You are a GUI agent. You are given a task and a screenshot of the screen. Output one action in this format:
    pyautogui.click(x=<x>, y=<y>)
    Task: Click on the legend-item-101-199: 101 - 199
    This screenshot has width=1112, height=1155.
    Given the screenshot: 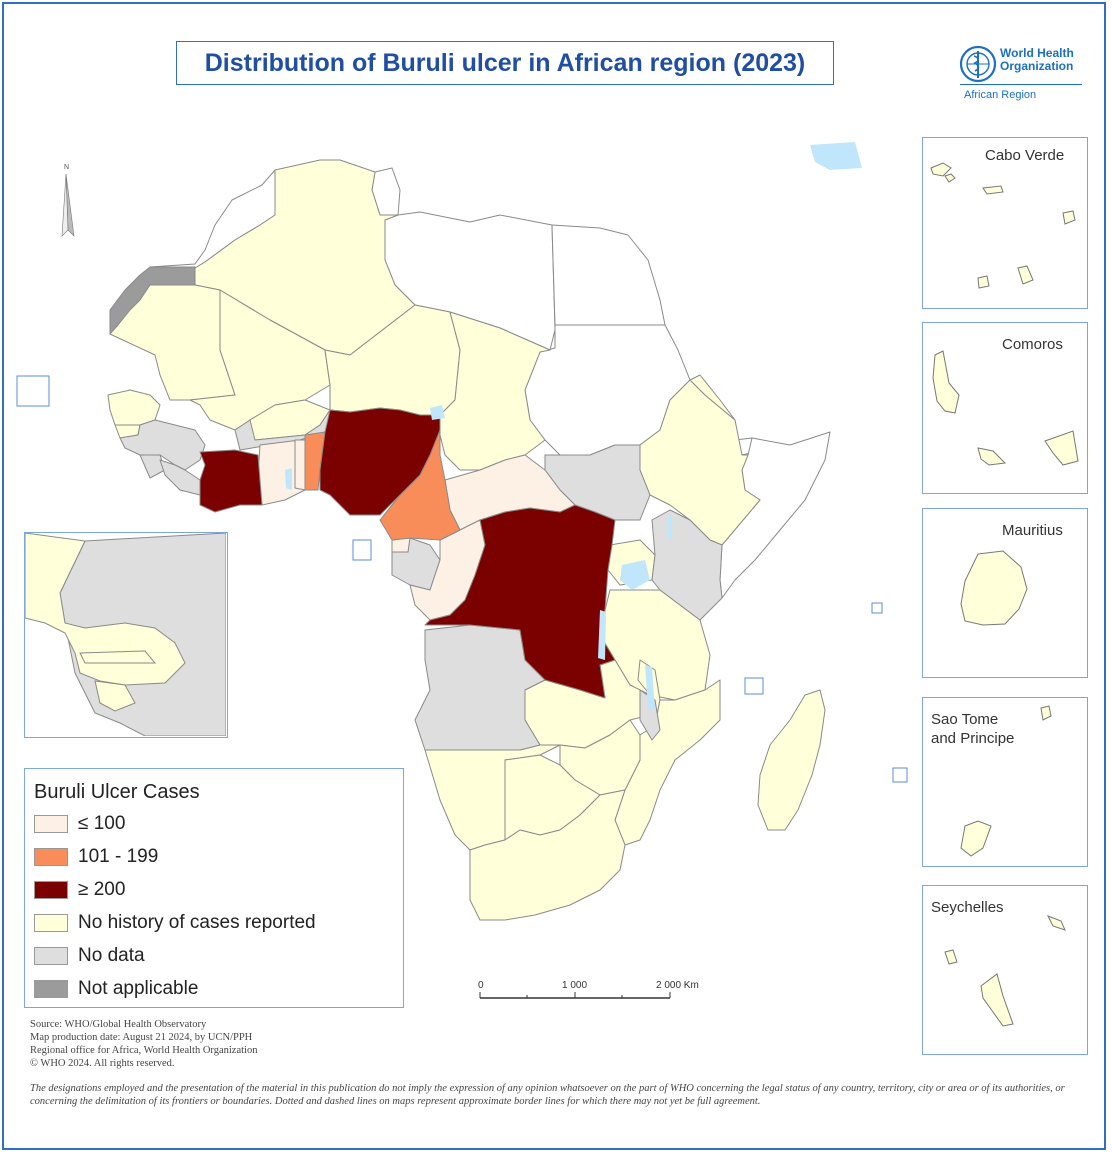 What is the action you would take?
    pyautogui.click(x=96, y=857)
    